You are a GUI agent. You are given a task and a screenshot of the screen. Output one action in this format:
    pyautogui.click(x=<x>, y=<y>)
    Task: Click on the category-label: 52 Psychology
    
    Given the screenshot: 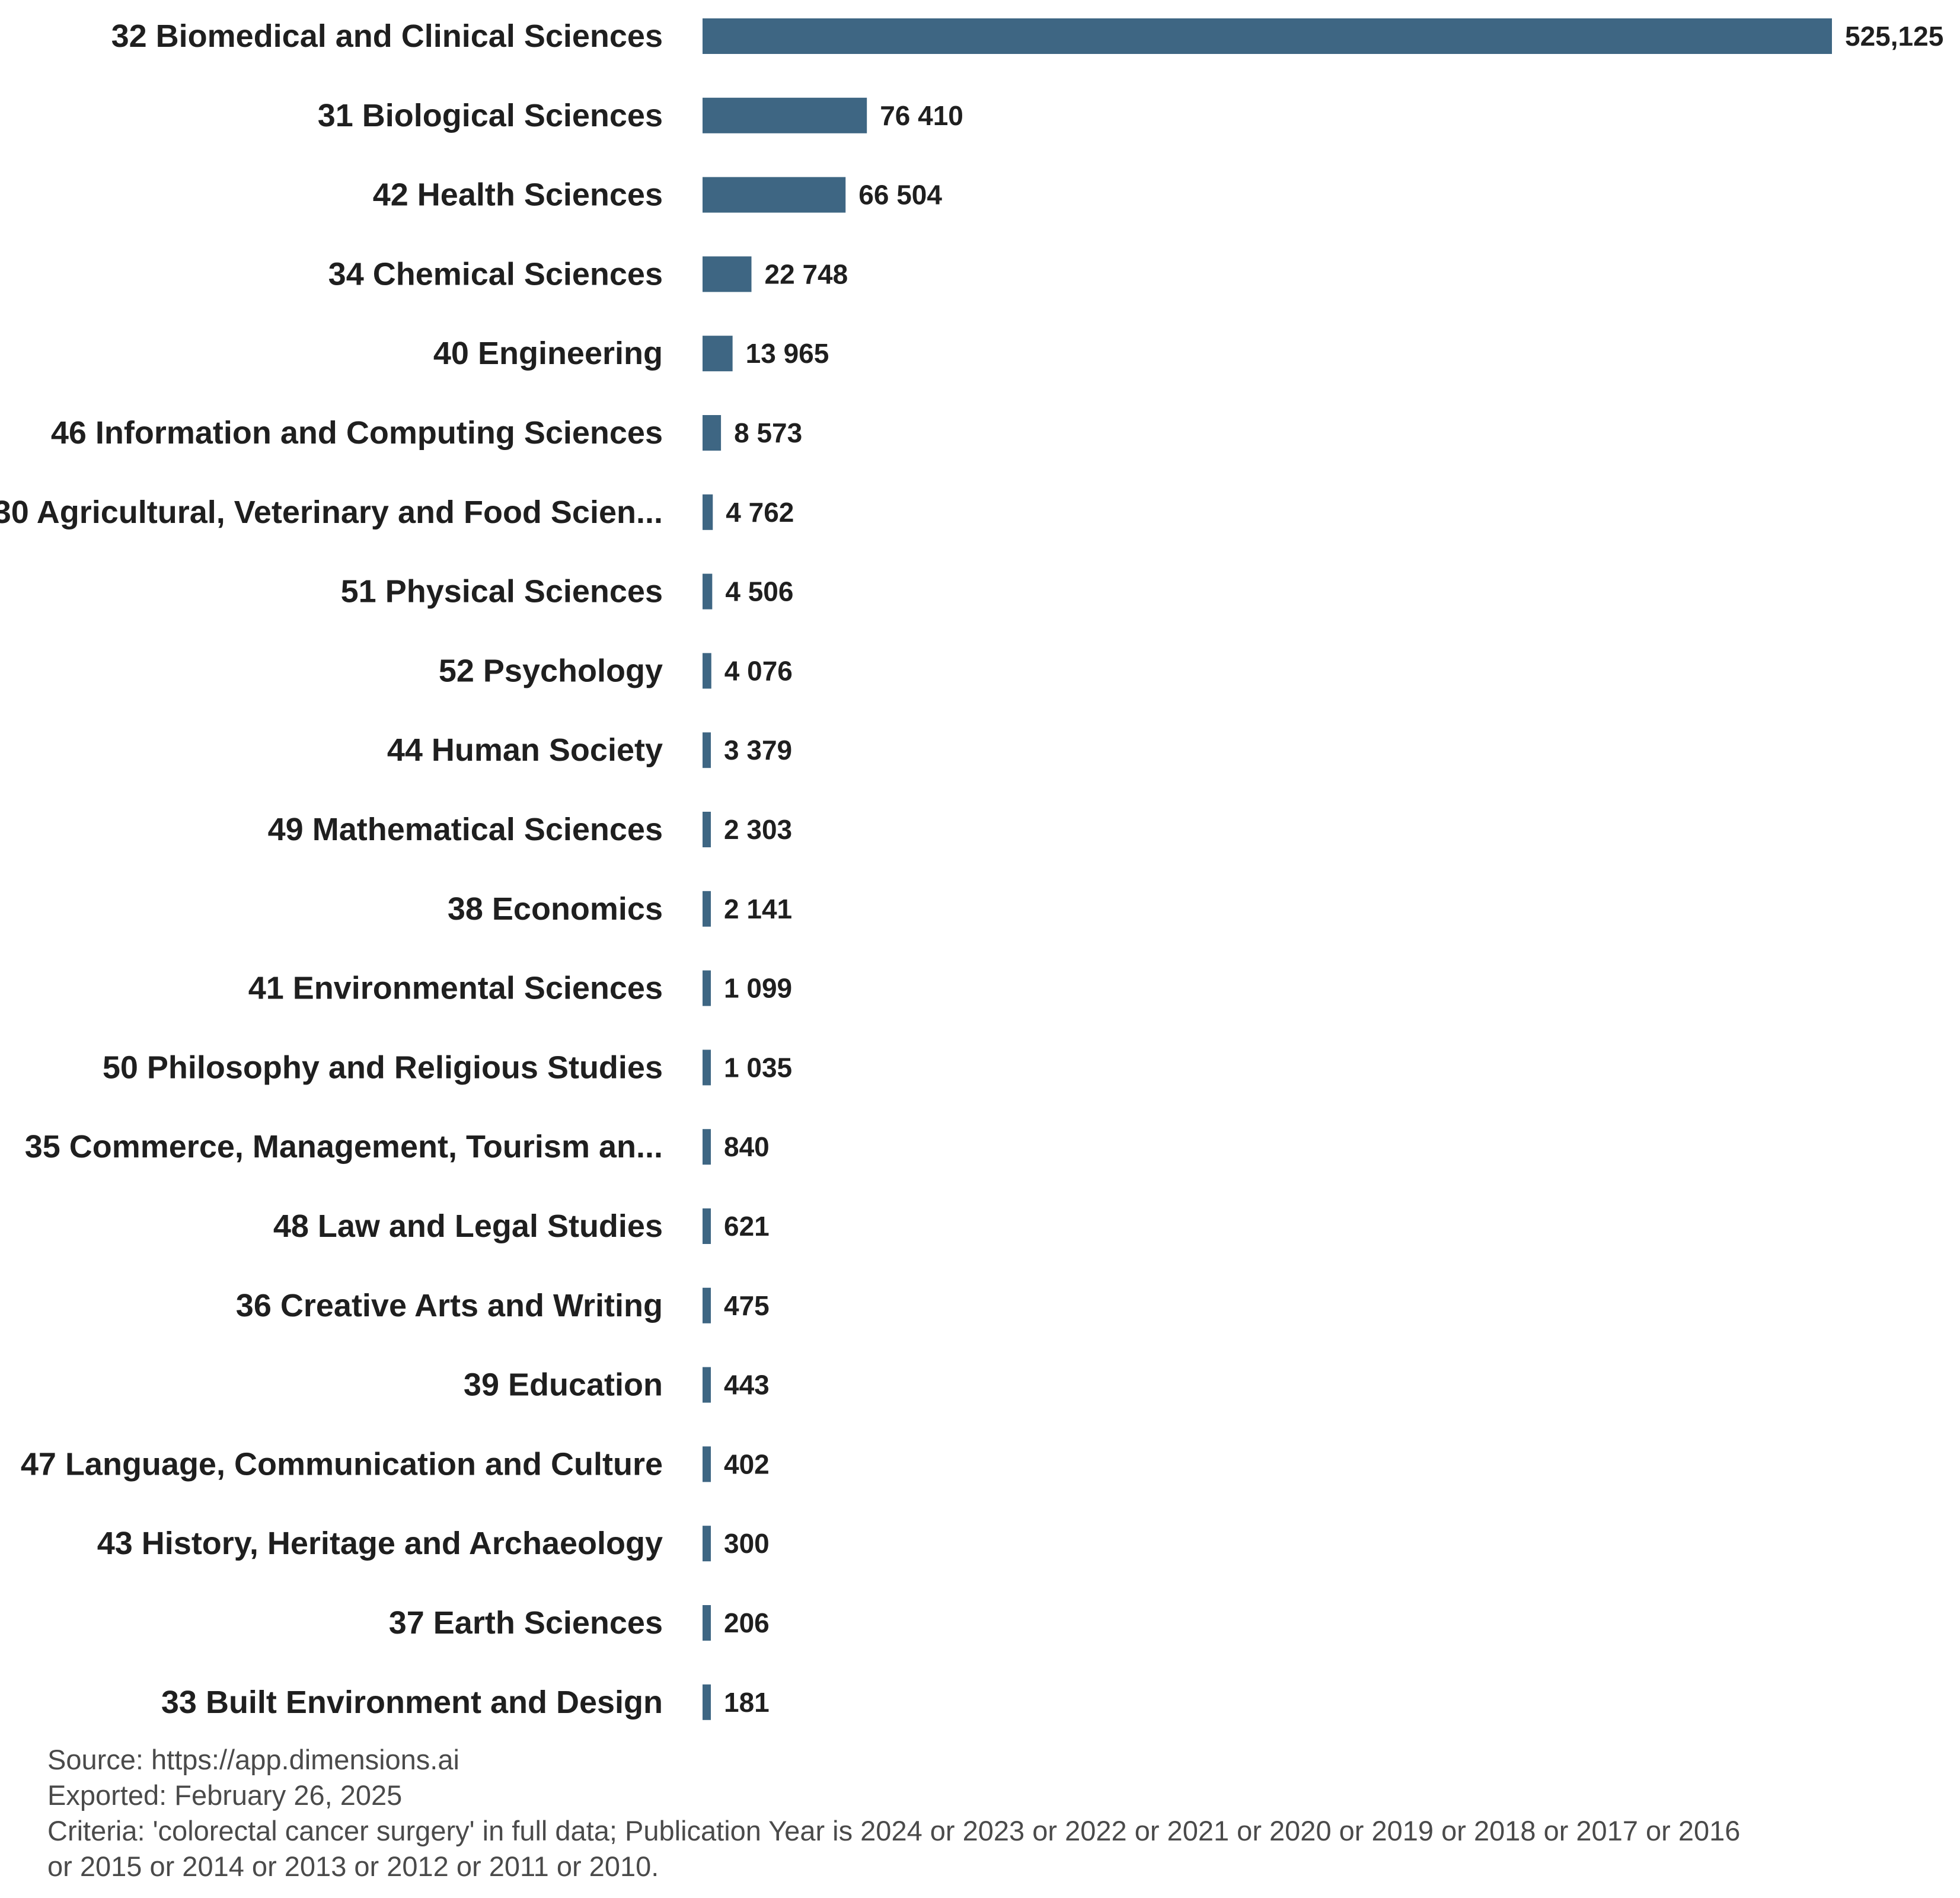 What is the action you would take?
    pyautogui.click(x=551, y=670)
    